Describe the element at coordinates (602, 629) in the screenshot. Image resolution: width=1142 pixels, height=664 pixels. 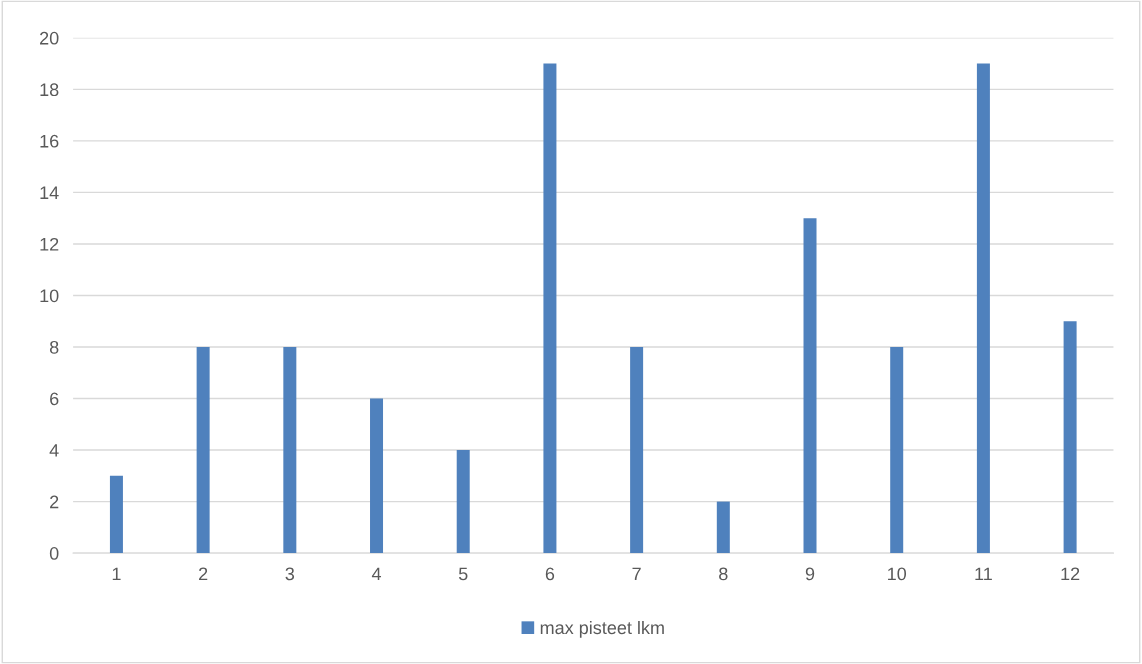
I see `legend-label: max pisteet lkm` at that location.